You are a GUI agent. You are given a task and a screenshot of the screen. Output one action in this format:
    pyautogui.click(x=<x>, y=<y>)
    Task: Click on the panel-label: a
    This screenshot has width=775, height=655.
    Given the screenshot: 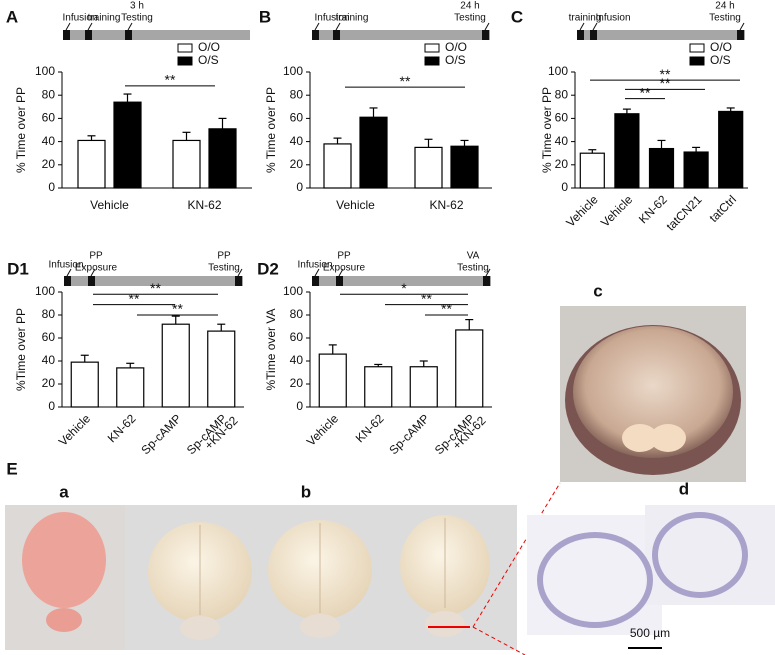 What is the action you would take?
    pyautogui.click(x=64, y=491)
    